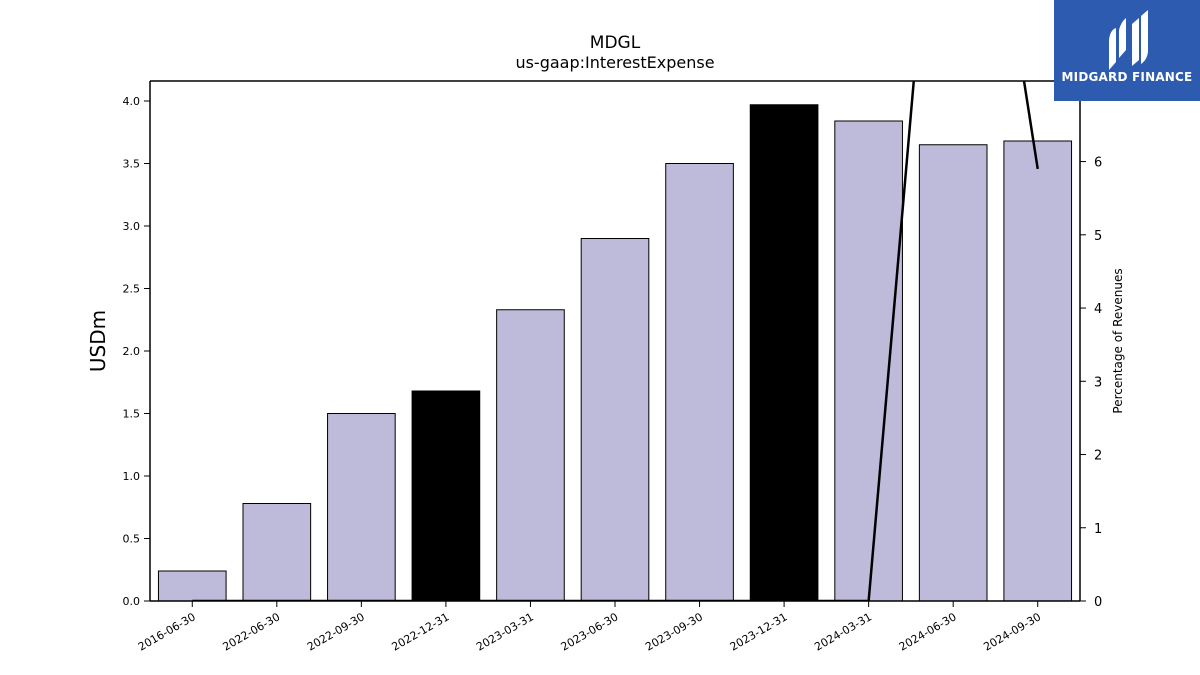  Describe the element at coordinates (1098, 236) in the screenshot. I see `y2-tick-label: 5` at that location.